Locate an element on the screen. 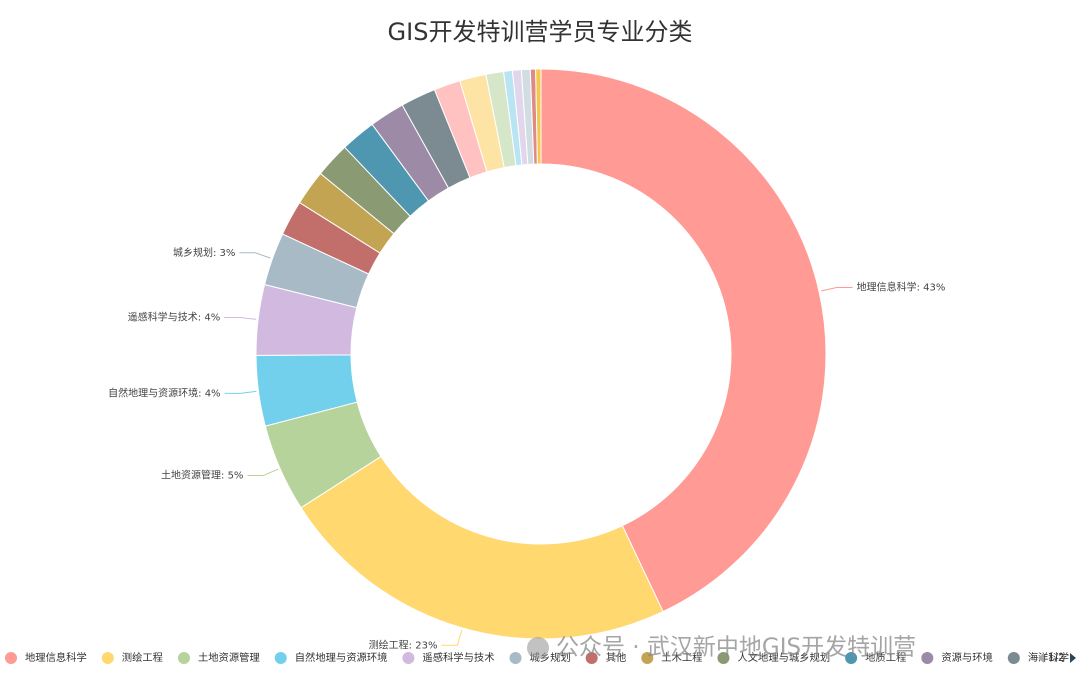 The width and height of the screenshot is (1080, 694). data-label: 地理信息科学: 43% is located at coordinates (901, 287).